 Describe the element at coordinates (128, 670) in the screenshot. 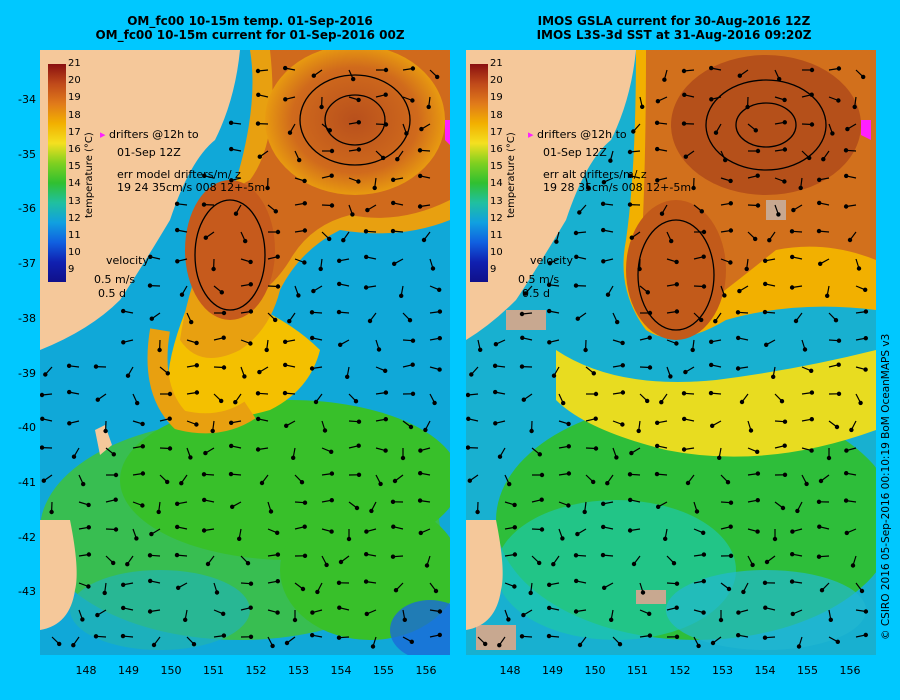

I see `x-tick: 149` at that location.